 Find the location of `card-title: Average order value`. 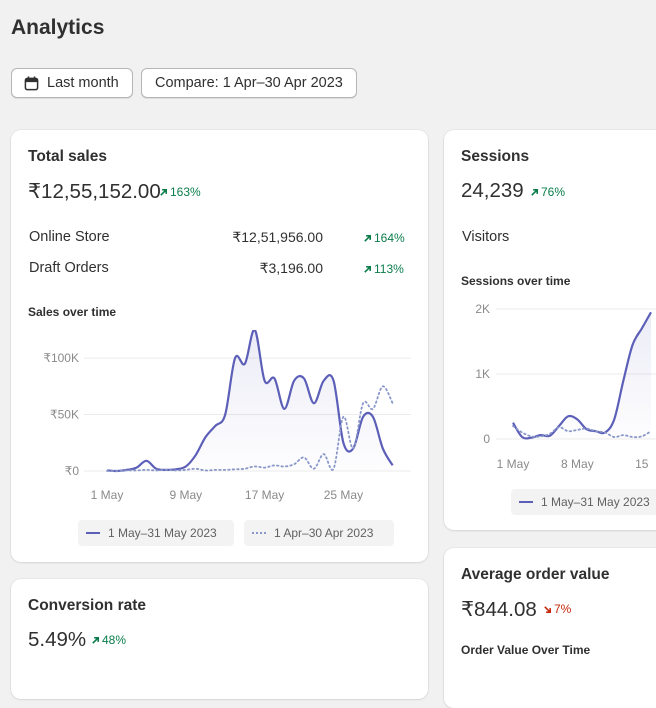

card-title: Average order value is located at coordinates (535, 574).